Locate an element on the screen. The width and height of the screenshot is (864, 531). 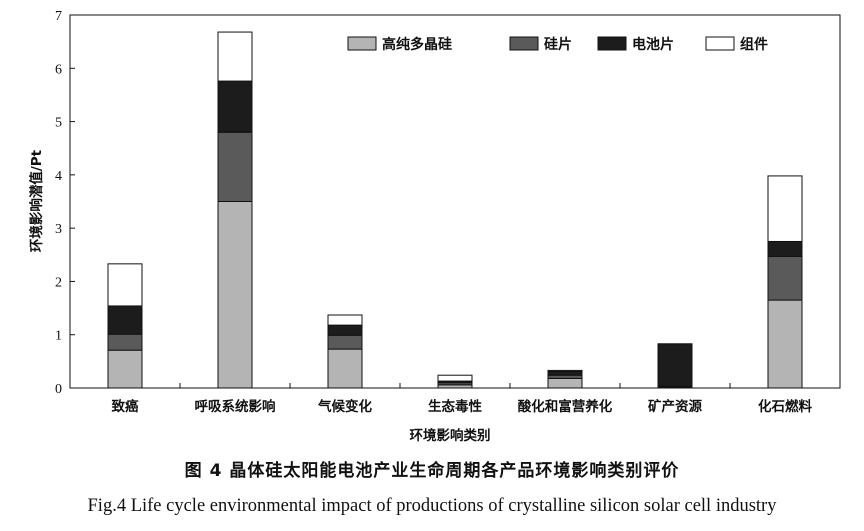
x-axis-label: 环境影响类别 is located at coordinates (450, 435).